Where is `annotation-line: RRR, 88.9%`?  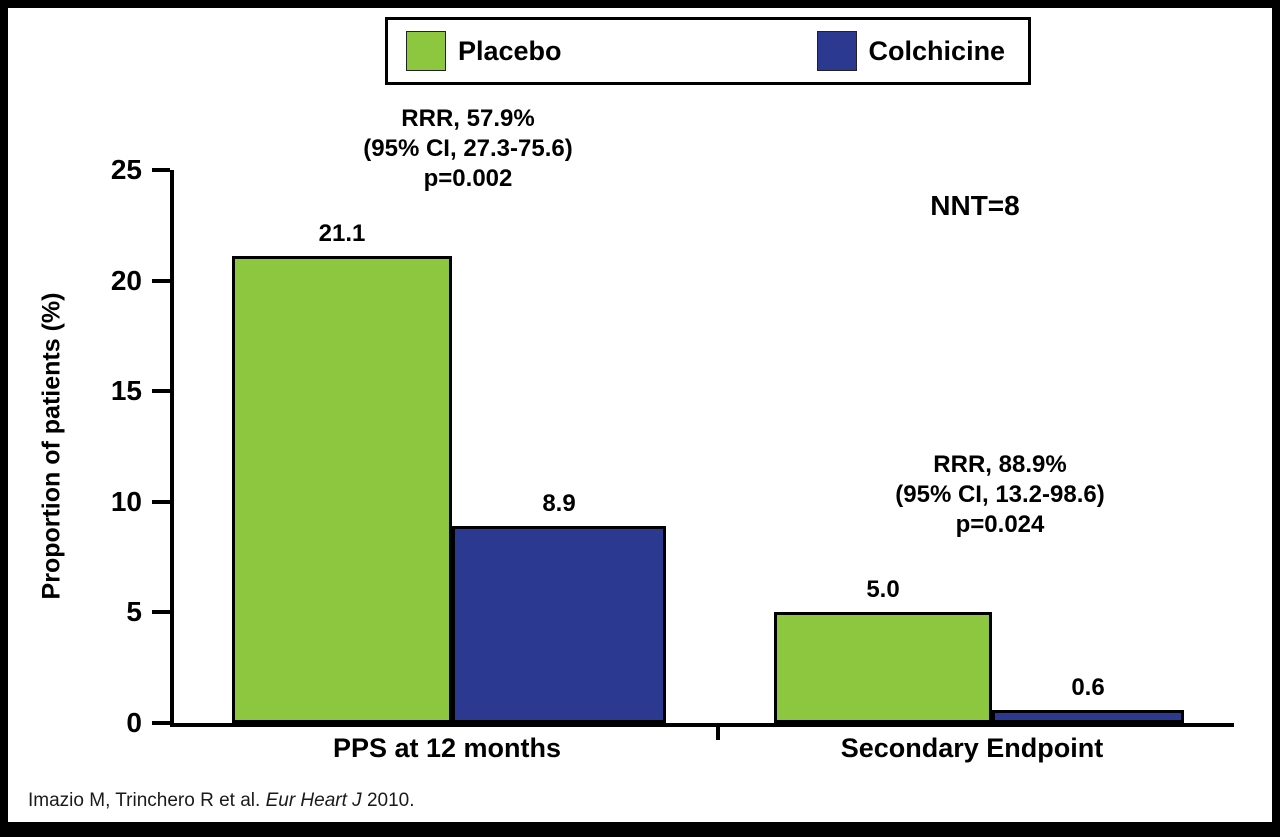
annotation-line: RRR, 88.9% is located at coordinates (1000, 464).